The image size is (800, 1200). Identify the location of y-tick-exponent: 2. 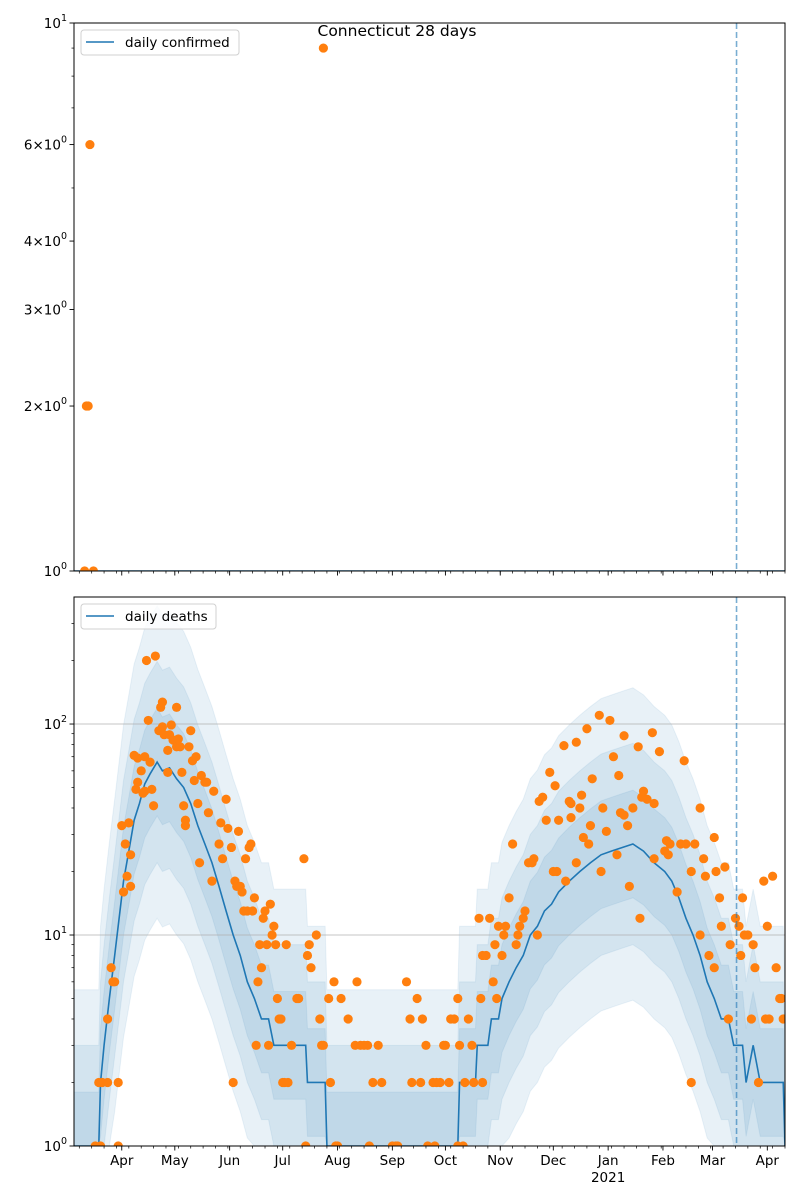
(64, 719).